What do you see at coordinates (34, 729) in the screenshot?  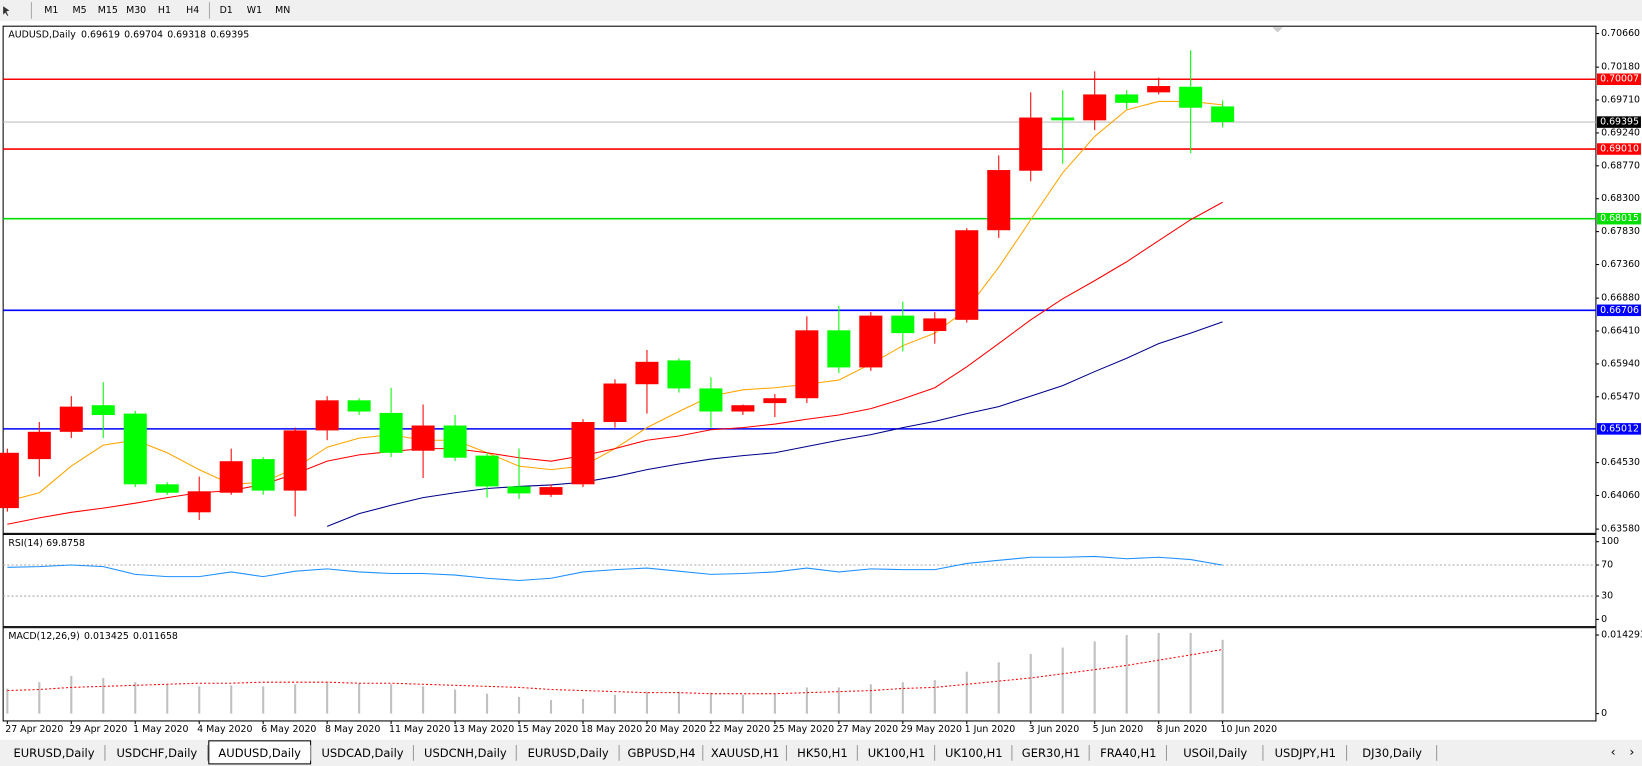 I see `x-tick-label: 27 Apr 2020` at bounding box center [34, 729].